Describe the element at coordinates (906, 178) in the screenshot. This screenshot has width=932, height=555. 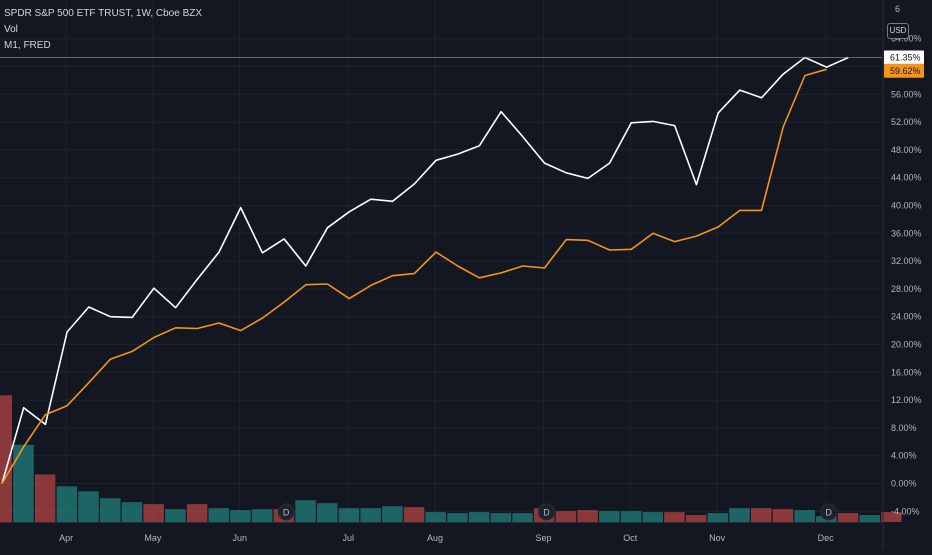
I see `y-tick-label: 44.00%` at that location.